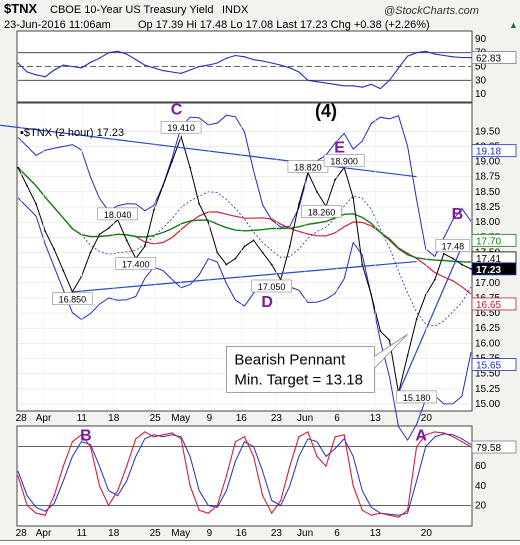  I want to click on lower-trendline, so click(244, 276).